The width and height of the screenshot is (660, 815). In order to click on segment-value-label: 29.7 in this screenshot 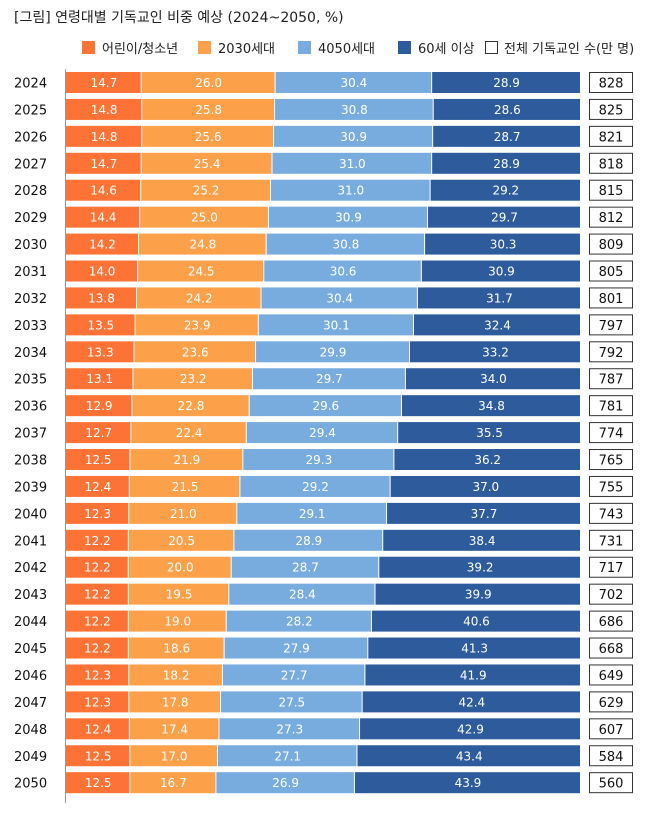, I will do `click(329, 379)`.